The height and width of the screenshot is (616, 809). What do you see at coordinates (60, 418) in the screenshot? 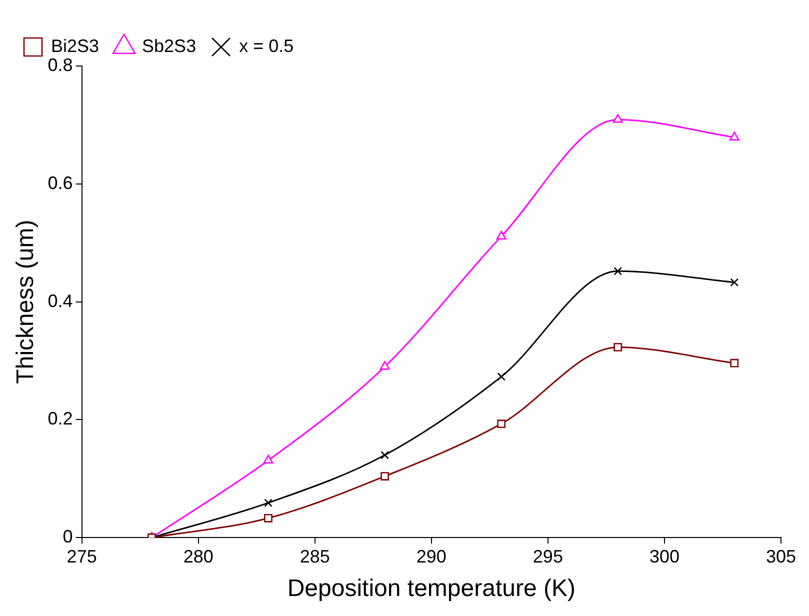
I see `y-tick-label: 0.2` at bounding box center [60, 418].